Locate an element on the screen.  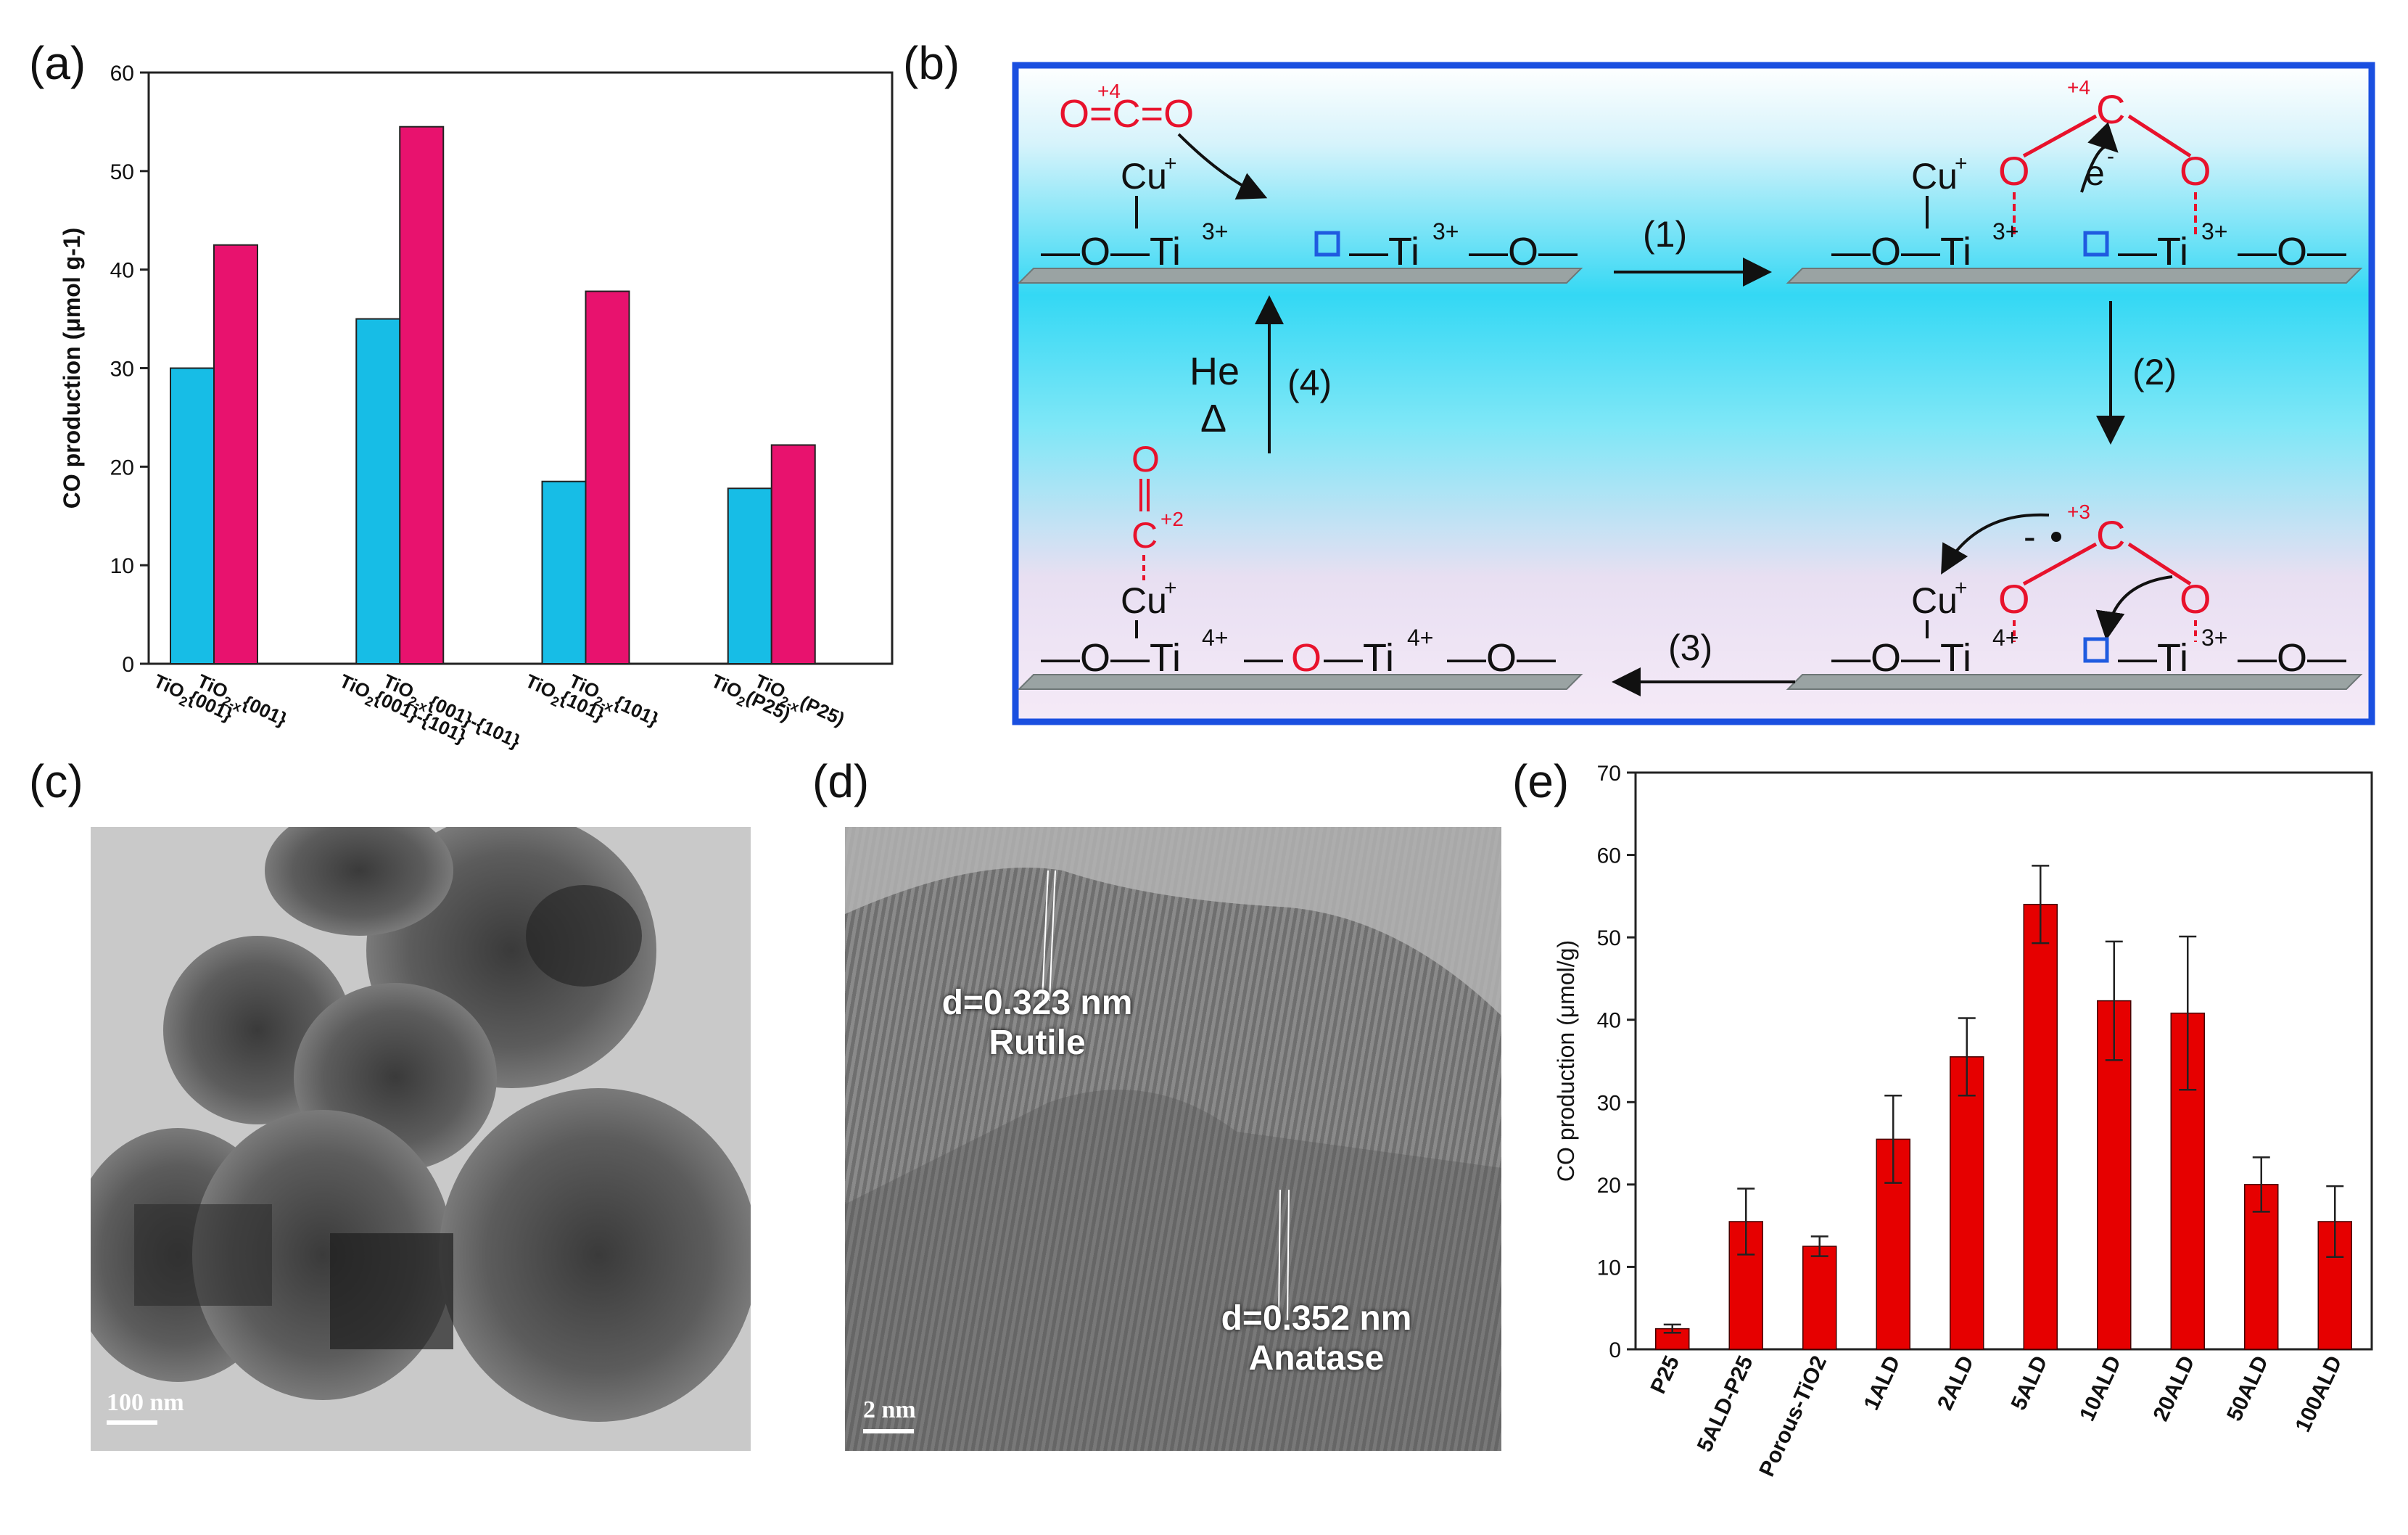
rutile-spacing: d=0.323 nm is located at coordinates (1037, 1003).